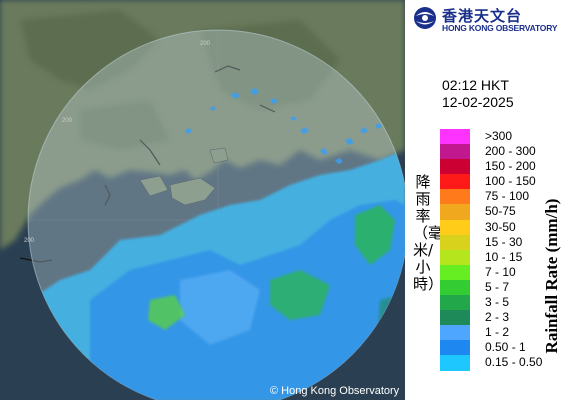  I want to click on legend-item: 0.50 - 1, so click(496, 348).